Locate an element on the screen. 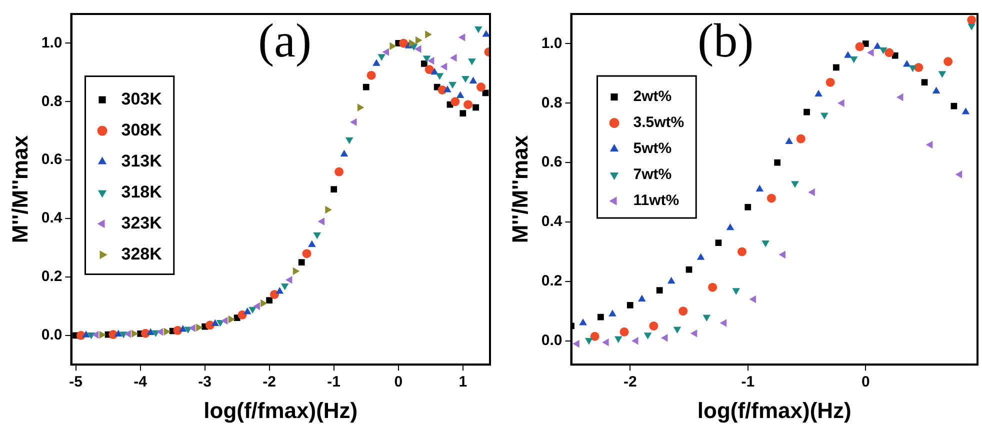 The height and width of the screenshot is (433, 982). y-axis-title: M''/M''max is located at coordinates (519, 189).